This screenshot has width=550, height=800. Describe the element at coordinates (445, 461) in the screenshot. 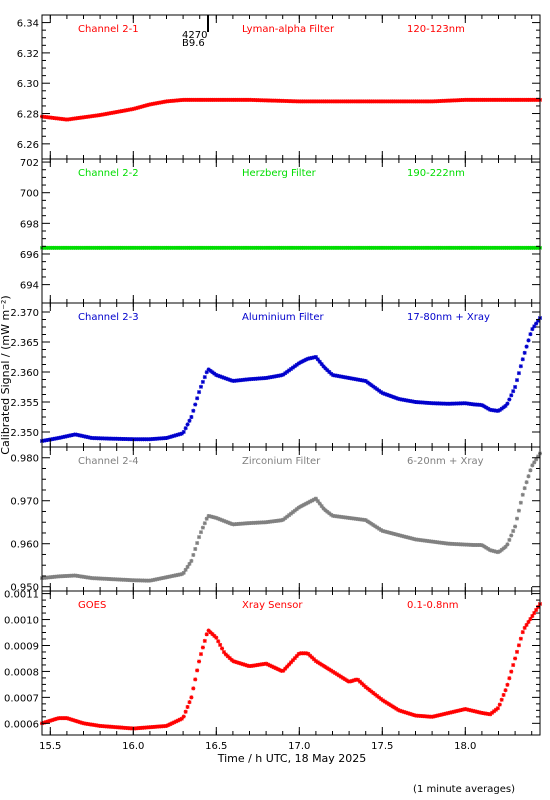

I see `band-label: 6-20nm + Xray` at that location.